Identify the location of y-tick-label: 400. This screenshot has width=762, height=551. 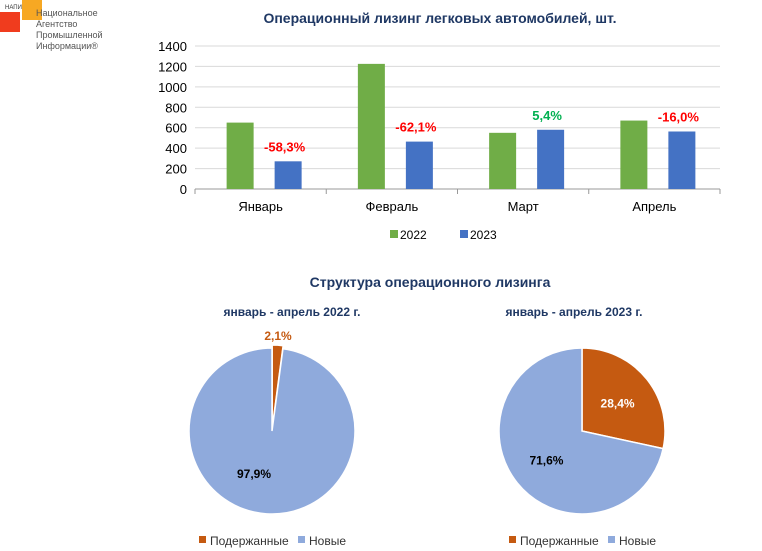
(176, 148).